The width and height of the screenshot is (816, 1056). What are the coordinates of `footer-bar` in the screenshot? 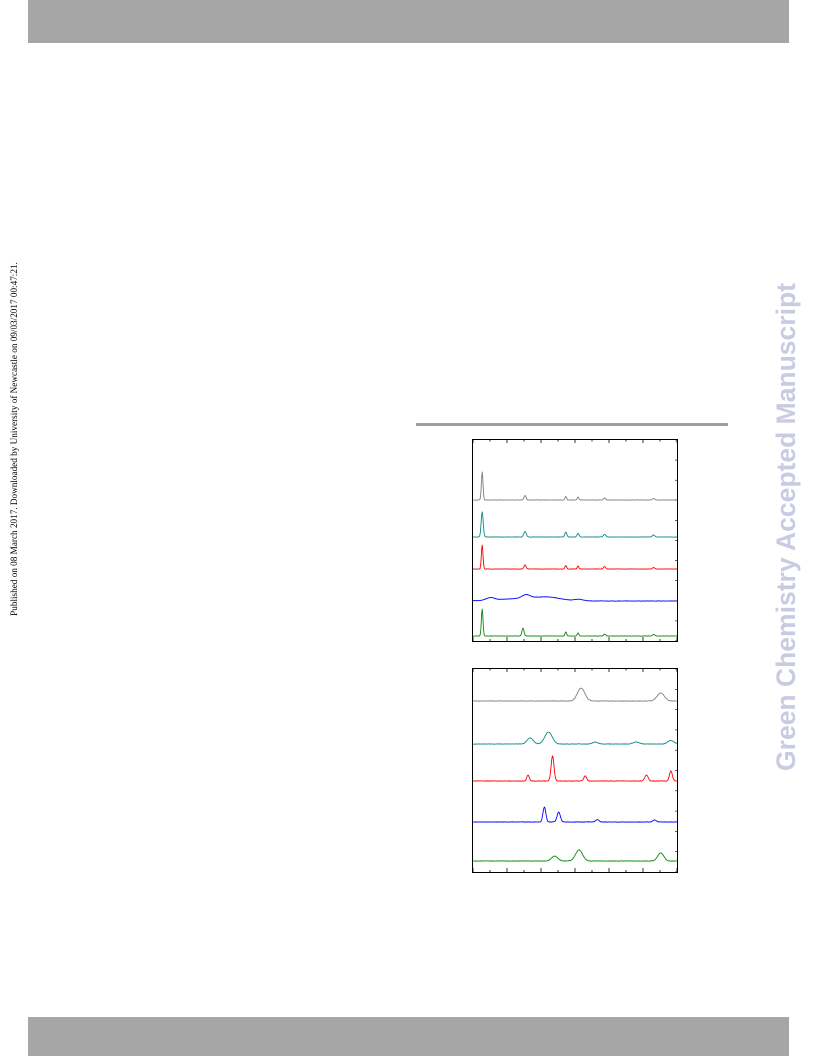 It's located at (408, 1036).